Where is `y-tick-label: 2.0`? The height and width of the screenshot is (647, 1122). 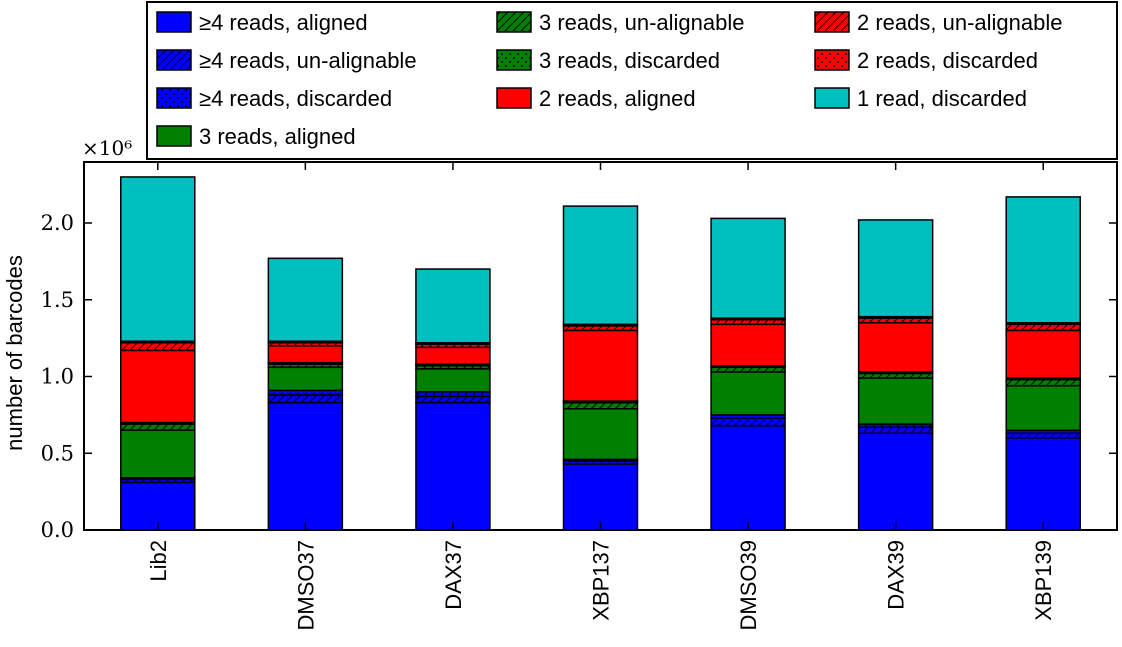 y-tick-label: 2.0 is located at coordinates (57, 223).